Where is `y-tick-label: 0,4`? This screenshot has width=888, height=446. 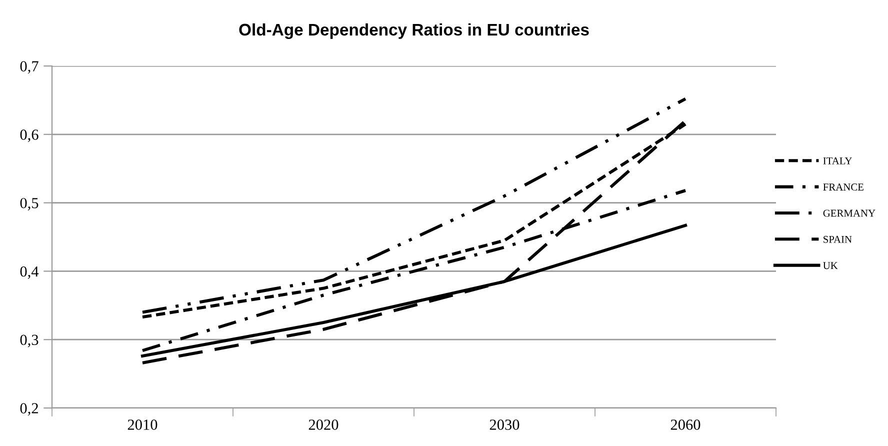
y-tick-label: 0,4 is located at coordinates (29, 272).